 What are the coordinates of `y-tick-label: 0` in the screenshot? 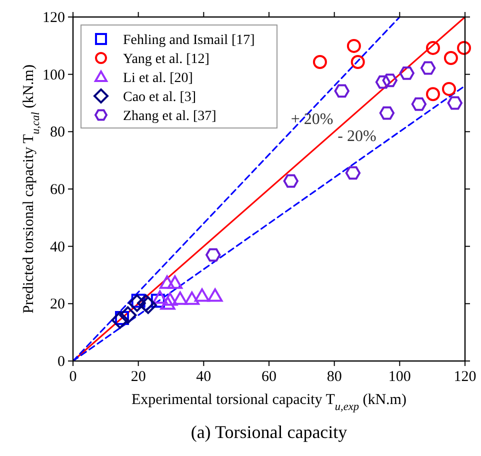 It's located at (61, 362).